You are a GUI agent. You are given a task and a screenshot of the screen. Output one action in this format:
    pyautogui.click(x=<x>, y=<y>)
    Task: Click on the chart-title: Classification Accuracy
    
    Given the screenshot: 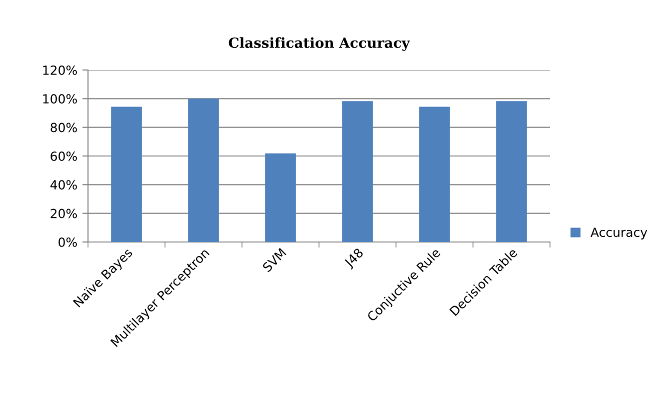 What is the action you would take?
    pyautogui.click(x=319, y=44)
    